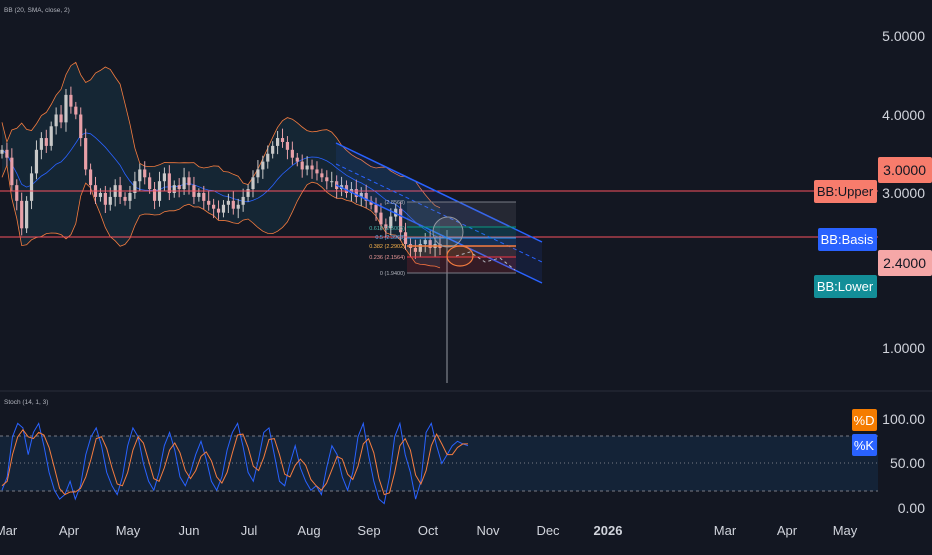 The height and width of the screenshot is (555, 932). Describe the element at coordinates (907, 463) in the screenshot. I see `stoch-tick-50: 50.00` at that location.